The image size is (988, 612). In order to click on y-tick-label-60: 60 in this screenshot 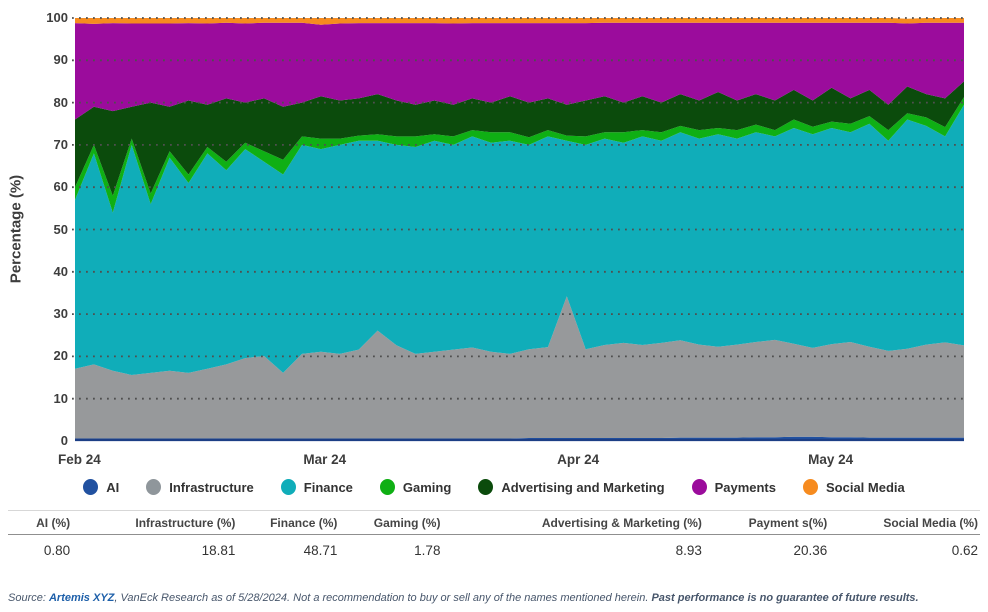, I will do `click(60, 187)`.